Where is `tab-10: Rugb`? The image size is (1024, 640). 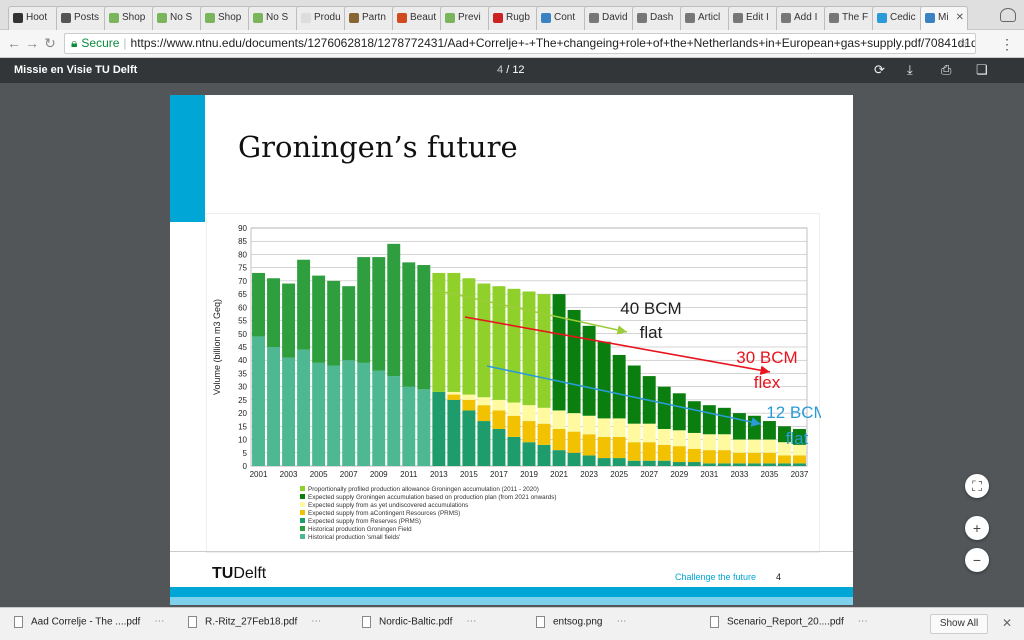 tab-10: Rugb is located at coordinates (514, 18).